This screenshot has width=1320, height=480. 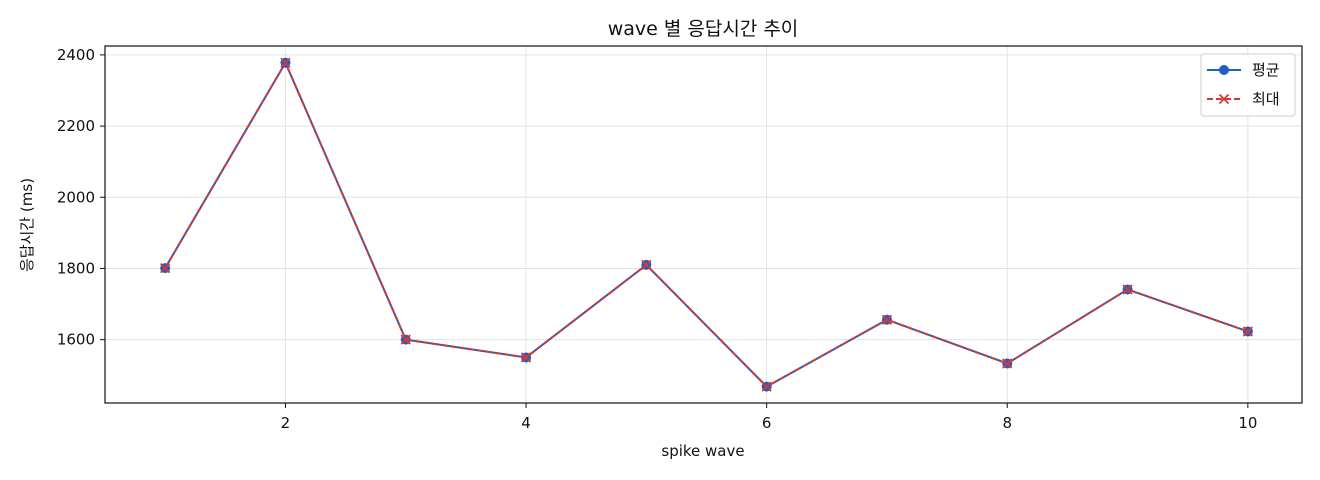 What do you see at coordinates (1007, 423) in the screenshot?
I see `x-tick-label: 8` at bounding box center [1007, 423].